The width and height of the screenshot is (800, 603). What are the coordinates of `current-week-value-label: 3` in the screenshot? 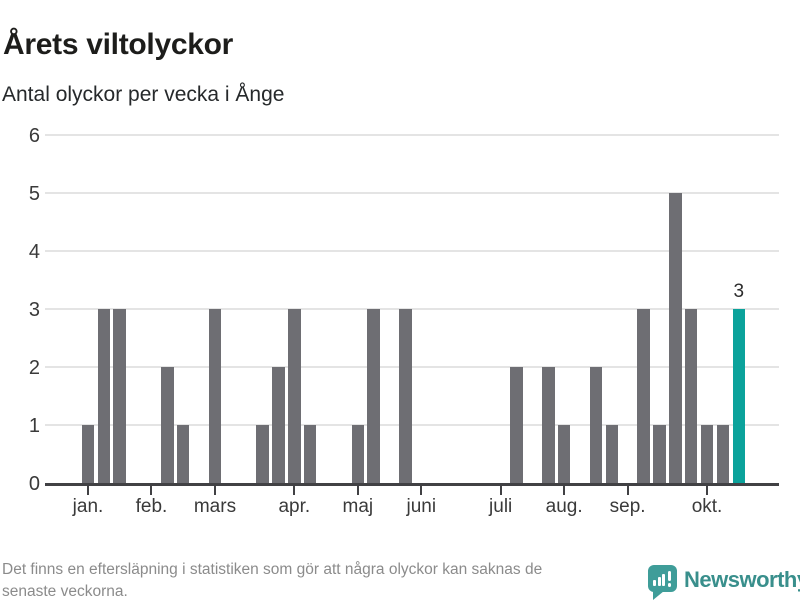 It's located at (739, 291).